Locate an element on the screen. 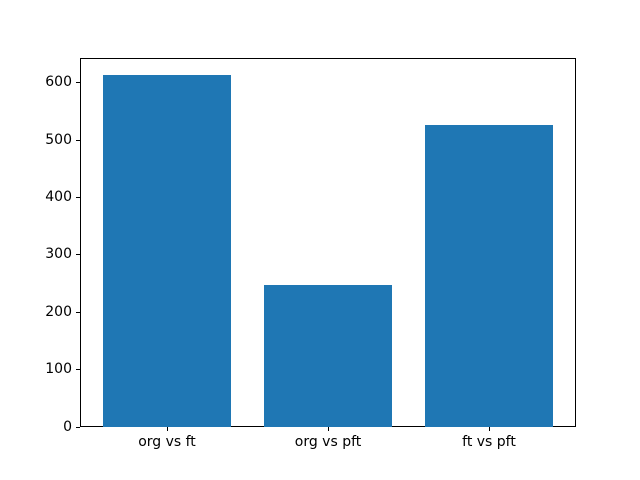  x-axis-tick-label: ft vs pft is located at coordinates (489, 442).